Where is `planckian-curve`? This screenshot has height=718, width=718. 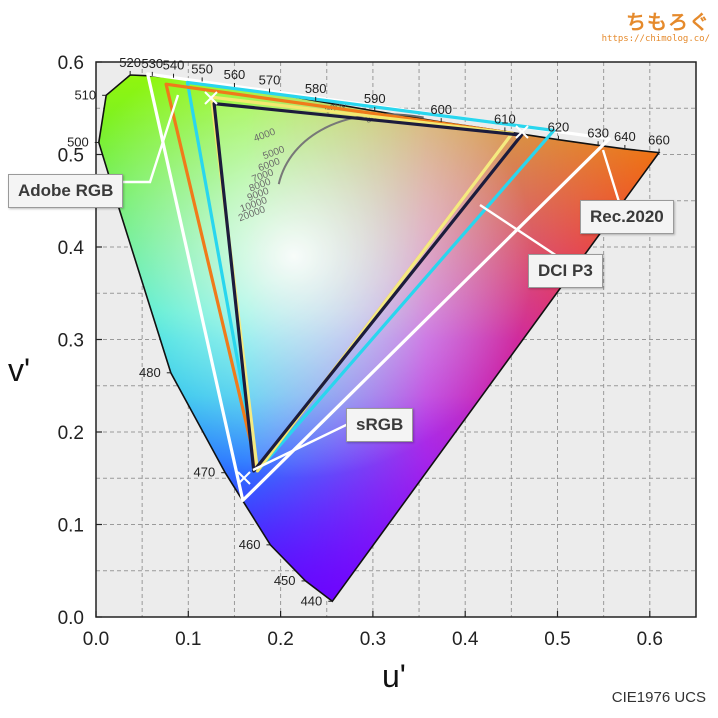 planckian-curve is located at coordinates (350, 149).